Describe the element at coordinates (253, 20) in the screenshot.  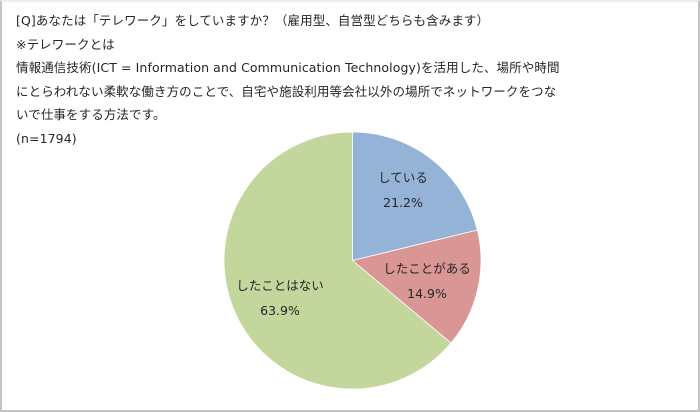
I see `question-title: [Q]あなたは「テレワーク」をしていますか？（雇用型、自営型どちらも含みます）` at that location.